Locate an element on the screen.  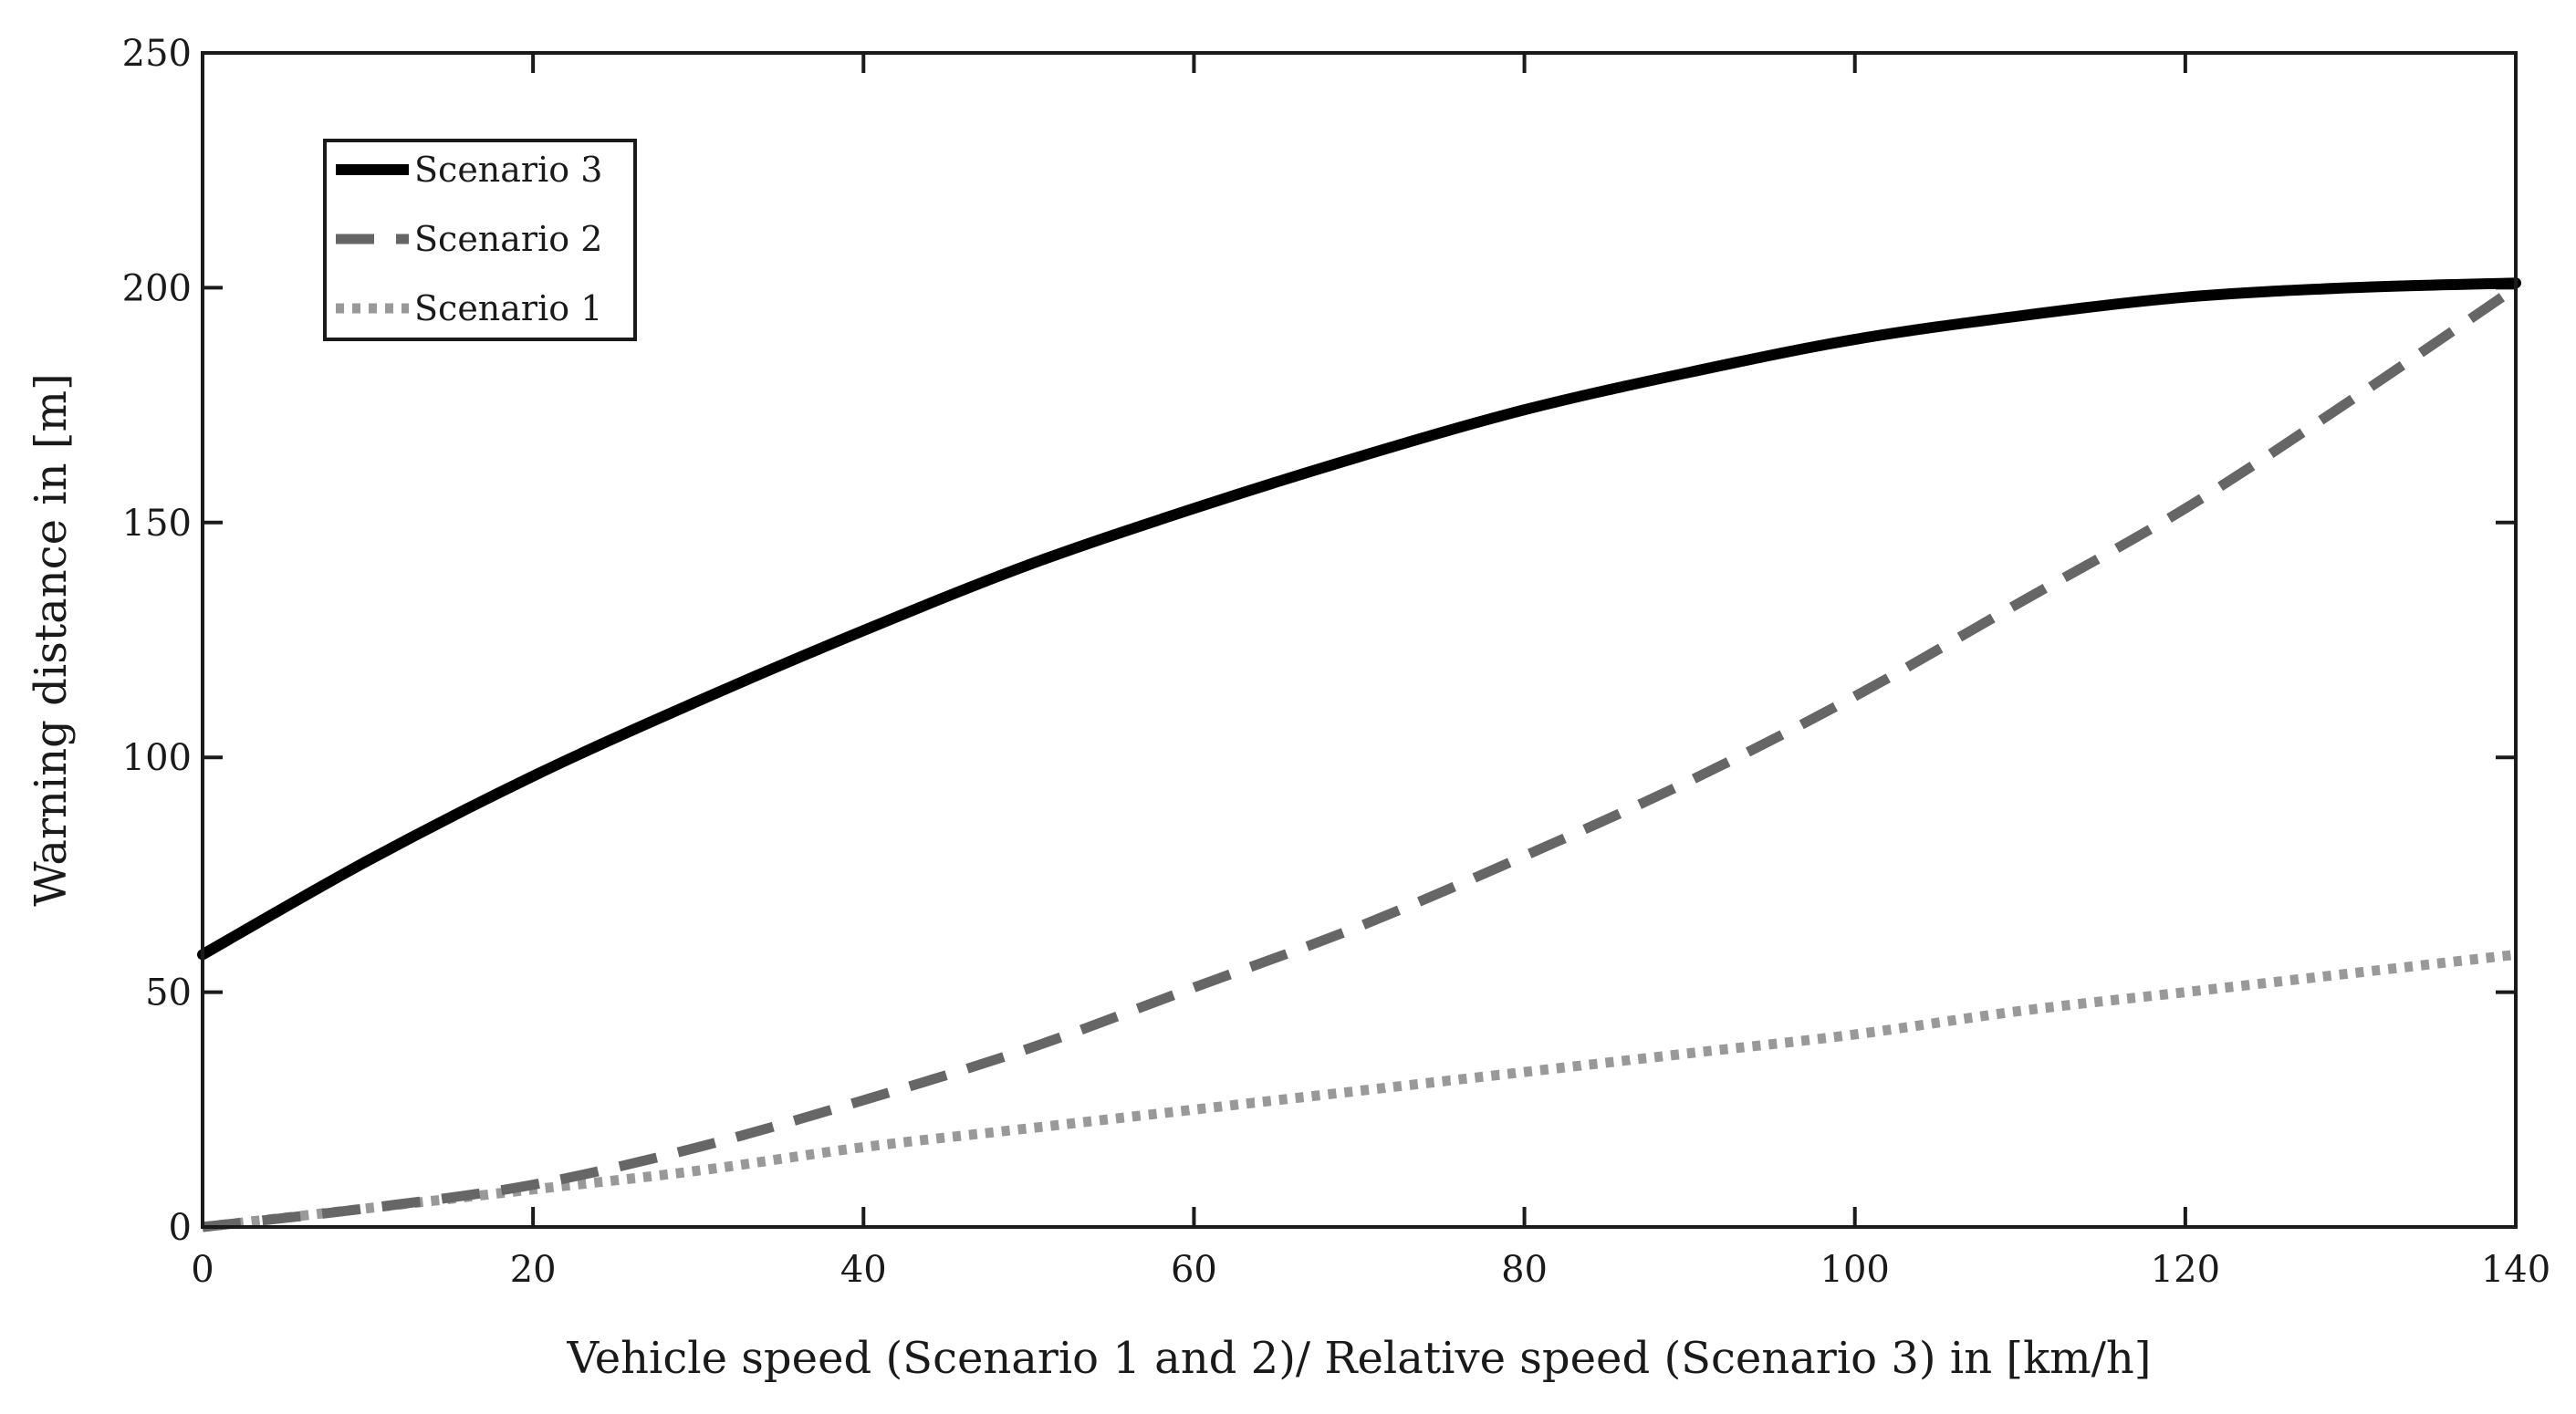
legend: Scenario 3 Scenario 2 Scenario 1 is located at coordinates (480, 240).